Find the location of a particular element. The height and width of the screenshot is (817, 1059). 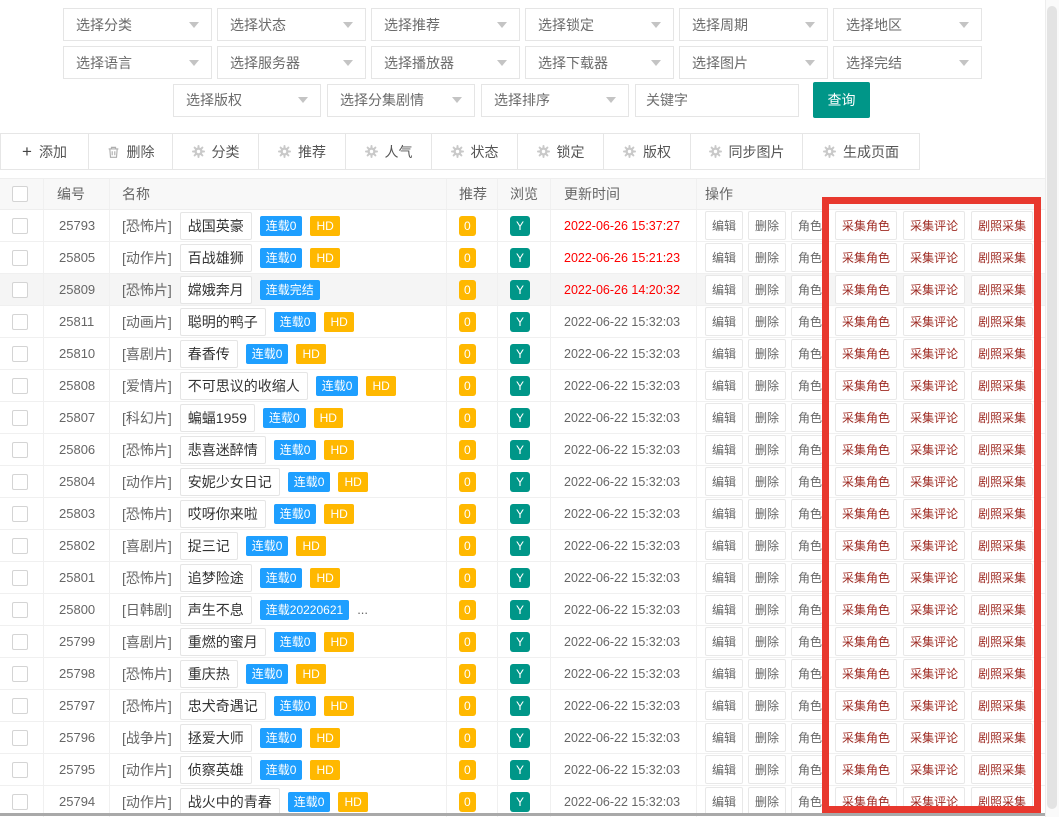

video-name-input: 战国英豪 is located at coordinates (215, 225).